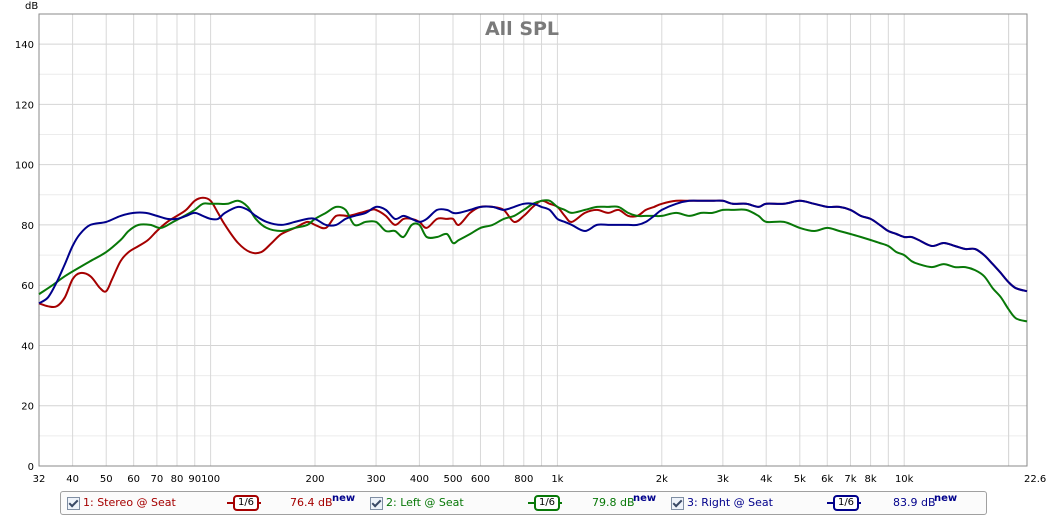 This screenshot has height=516, width=1046. Describe the element at coordinates (480, 479) in the screenshot. I see `x-tick-label: 600` at that location.